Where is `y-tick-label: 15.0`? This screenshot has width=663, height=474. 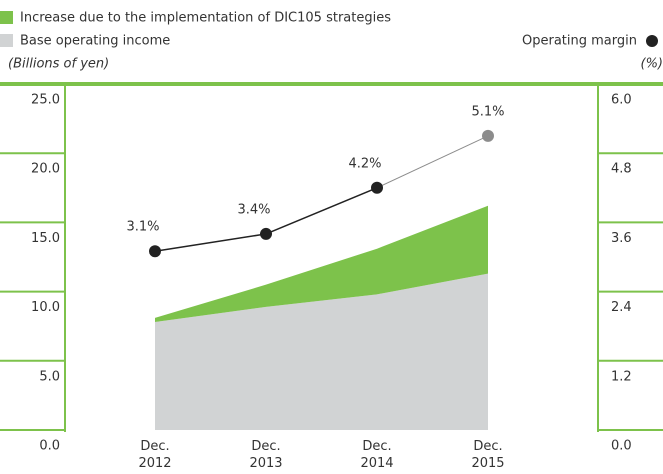 y-tick-label: 15.0 is located at coordinates (45, 238).